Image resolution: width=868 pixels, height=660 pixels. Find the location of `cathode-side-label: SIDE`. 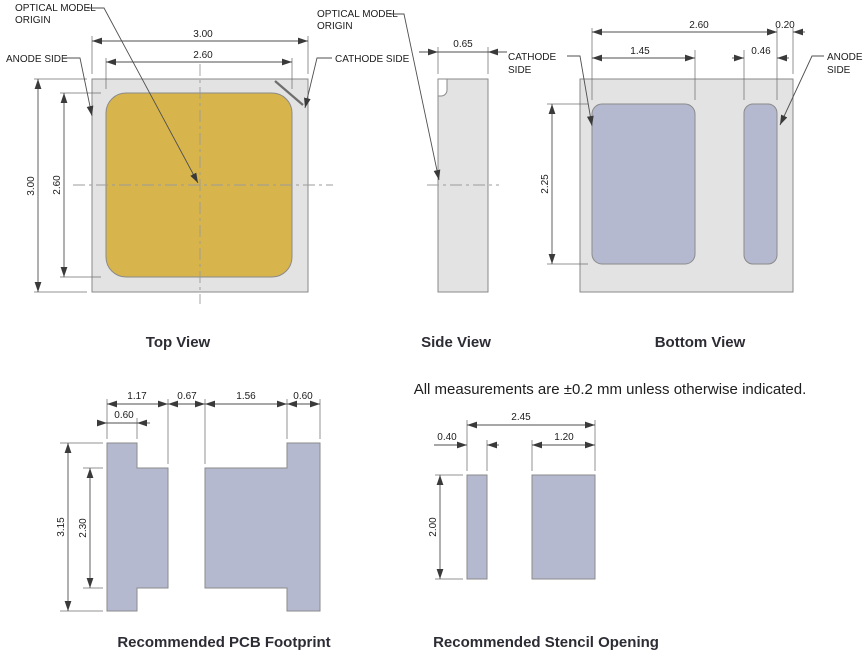

cathode-side-label: SIDE is located at coordinates (520, 70).